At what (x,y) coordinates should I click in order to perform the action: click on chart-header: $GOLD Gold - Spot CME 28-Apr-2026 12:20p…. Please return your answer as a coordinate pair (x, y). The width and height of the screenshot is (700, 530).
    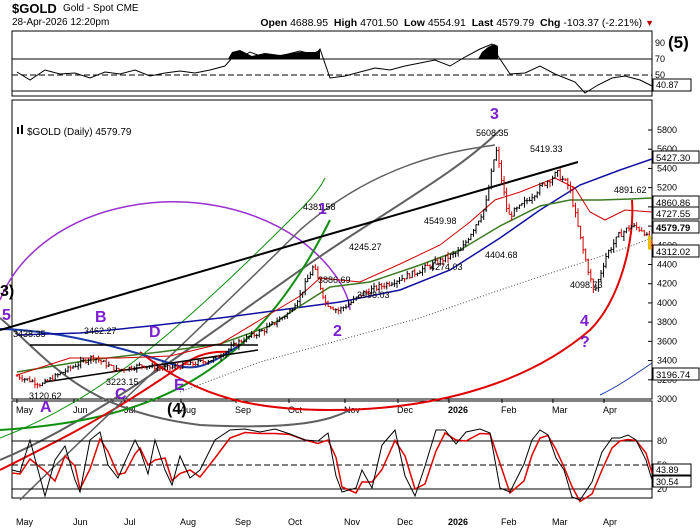
    Looking at the image, I should click on (350, 15).